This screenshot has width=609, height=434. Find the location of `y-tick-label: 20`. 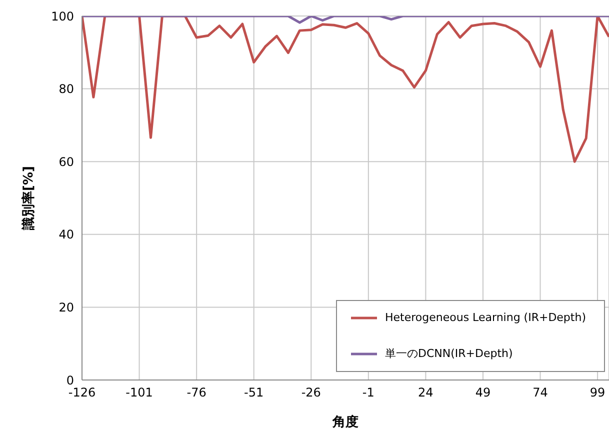

y-tick-label: 20 is located at coordinates (66, 307).